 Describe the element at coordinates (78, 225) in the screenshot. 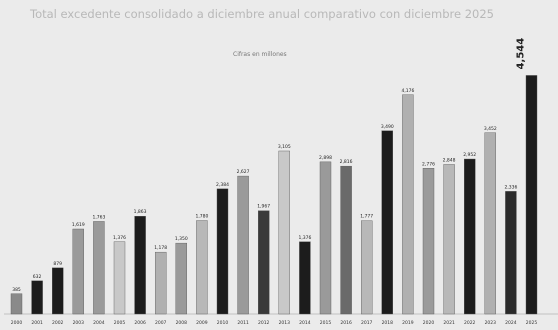

I see `value-label-2003: 1,619` at that location.